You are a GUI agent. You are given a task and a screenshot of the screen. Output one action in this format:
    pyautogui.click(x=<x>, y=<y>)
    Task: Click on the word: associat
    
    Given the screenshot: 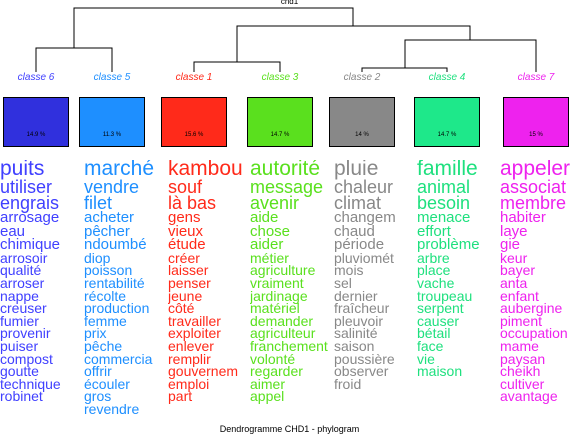 What is the action you would take?
    pyautogui.click(x=533, y=186)
    